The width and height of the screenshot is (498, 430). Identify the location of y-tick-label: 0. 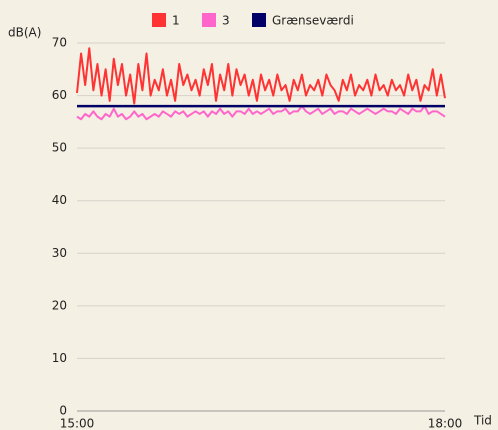
(63, 411).